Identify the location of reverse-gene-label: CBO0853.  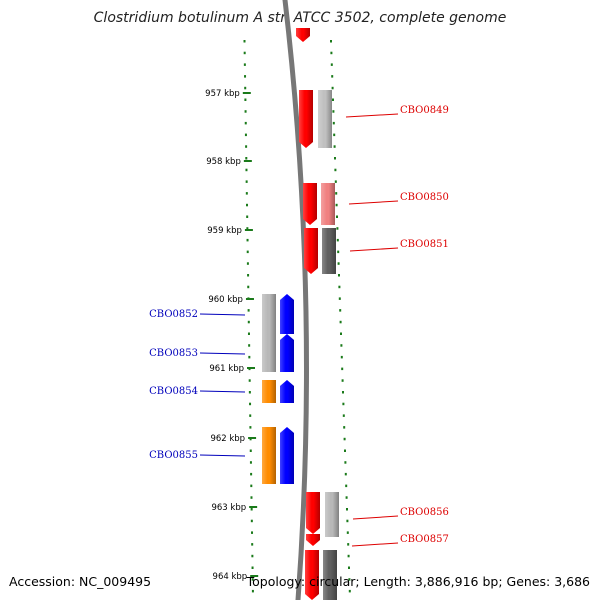
(173, 353).